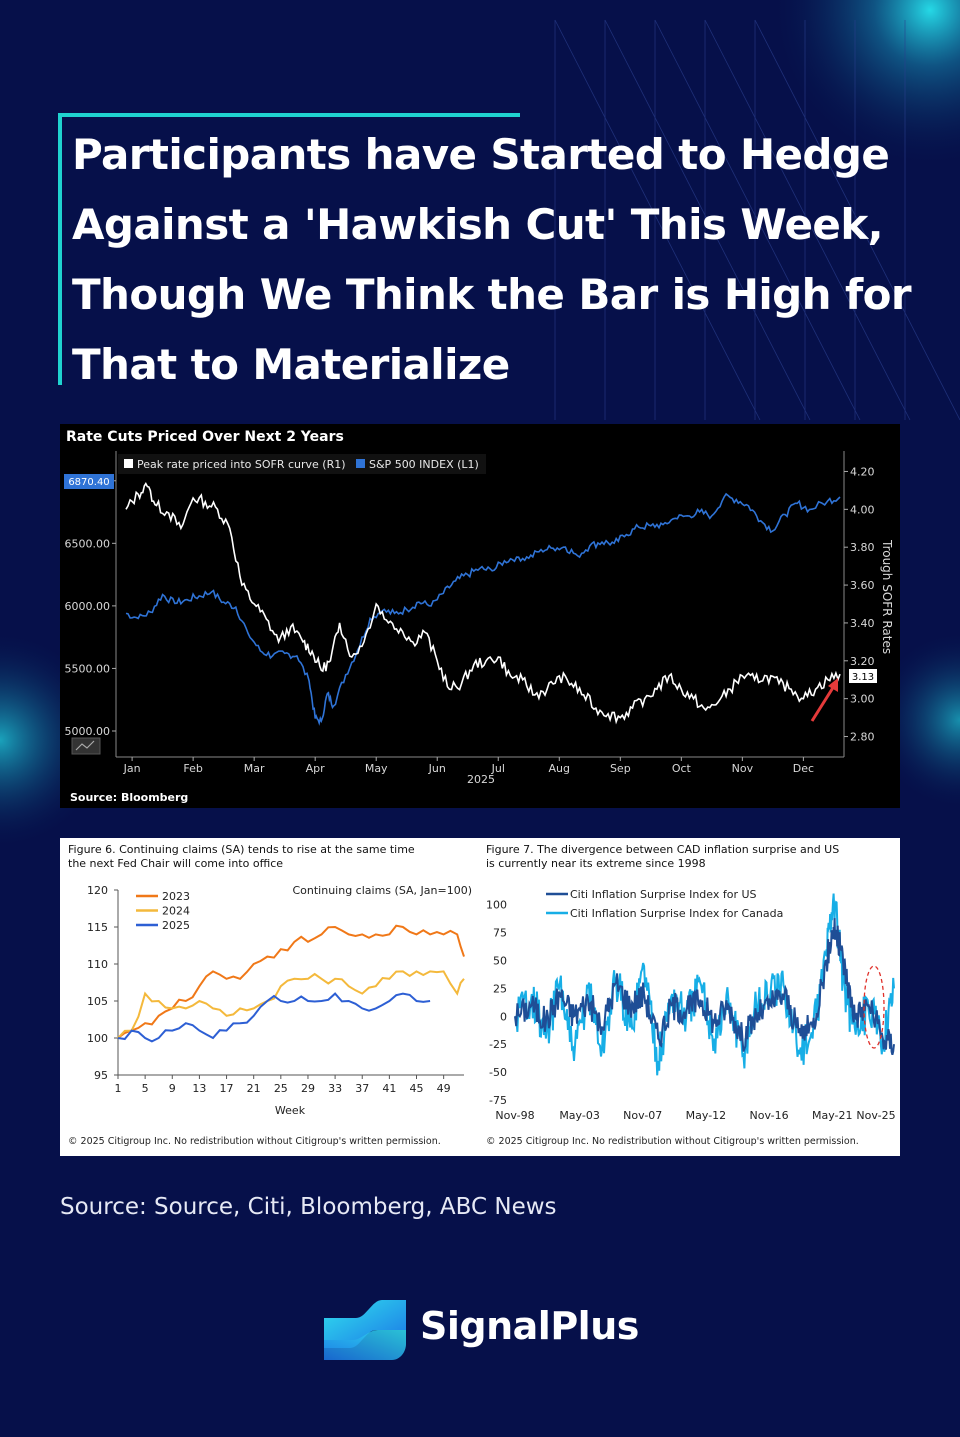 This screenshot has height=1437, width=960. Describe the element at coordinates (862, 547) in the screenshot. I see `chart1-right-tick-label: 3.80` at that location.